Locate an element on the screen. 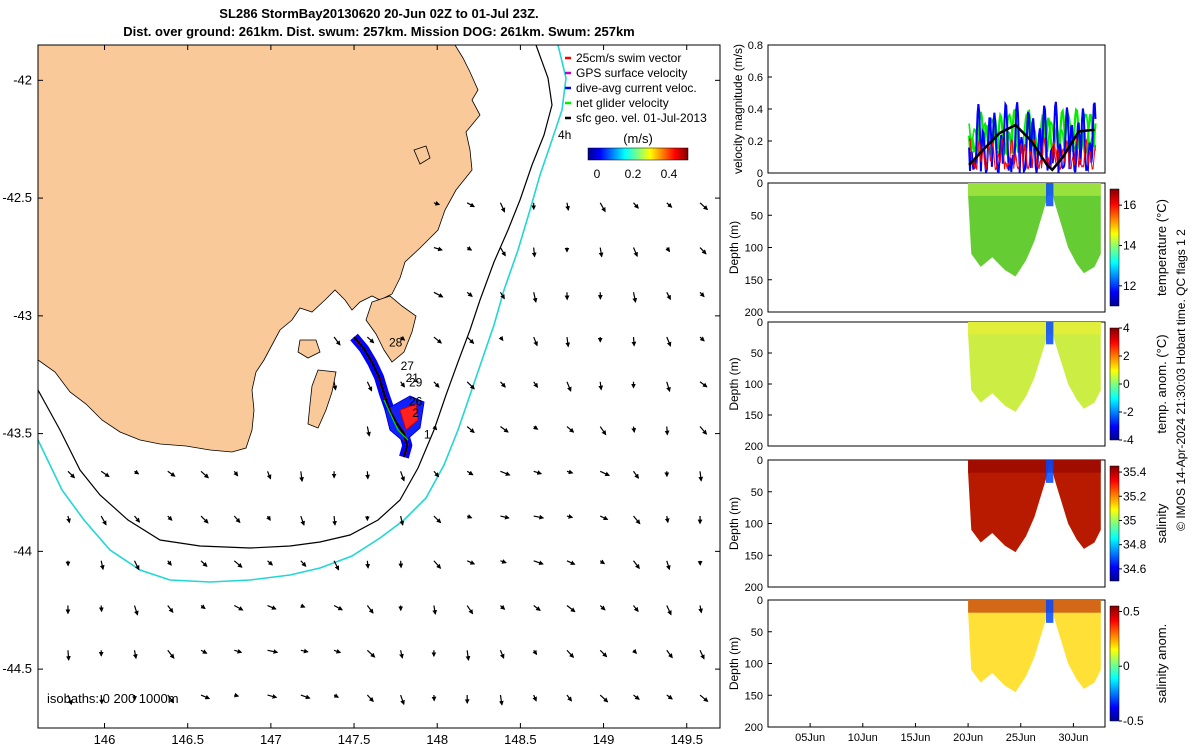  section-y-tick-label: 200 is located at coordinates (754, 588).